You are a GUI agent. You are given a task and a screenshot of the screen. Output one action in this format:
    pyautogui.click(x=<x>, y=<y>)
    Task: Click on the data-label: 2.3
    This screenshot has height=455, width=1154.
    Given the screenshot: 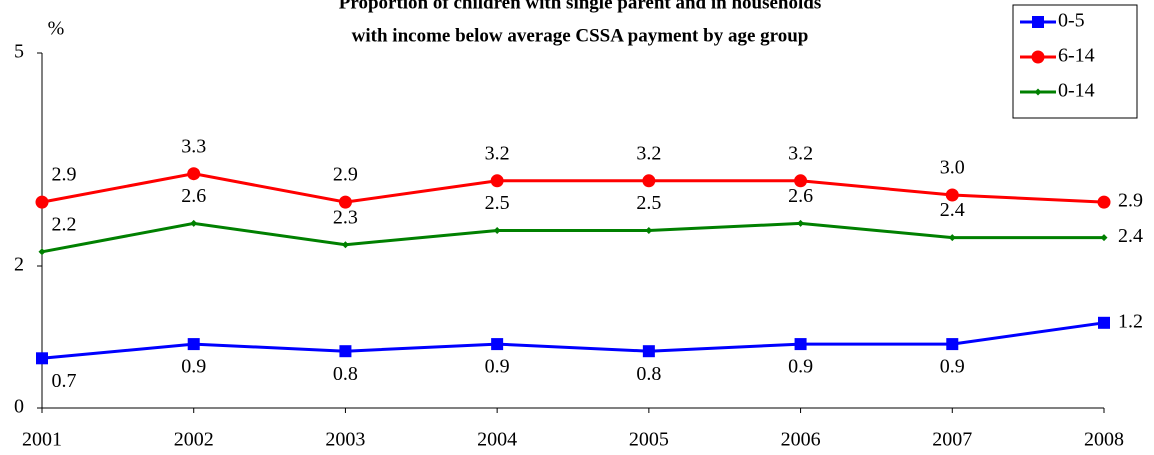 What is the action you would take?
    pyautogui.click(x=345, y=217)
    